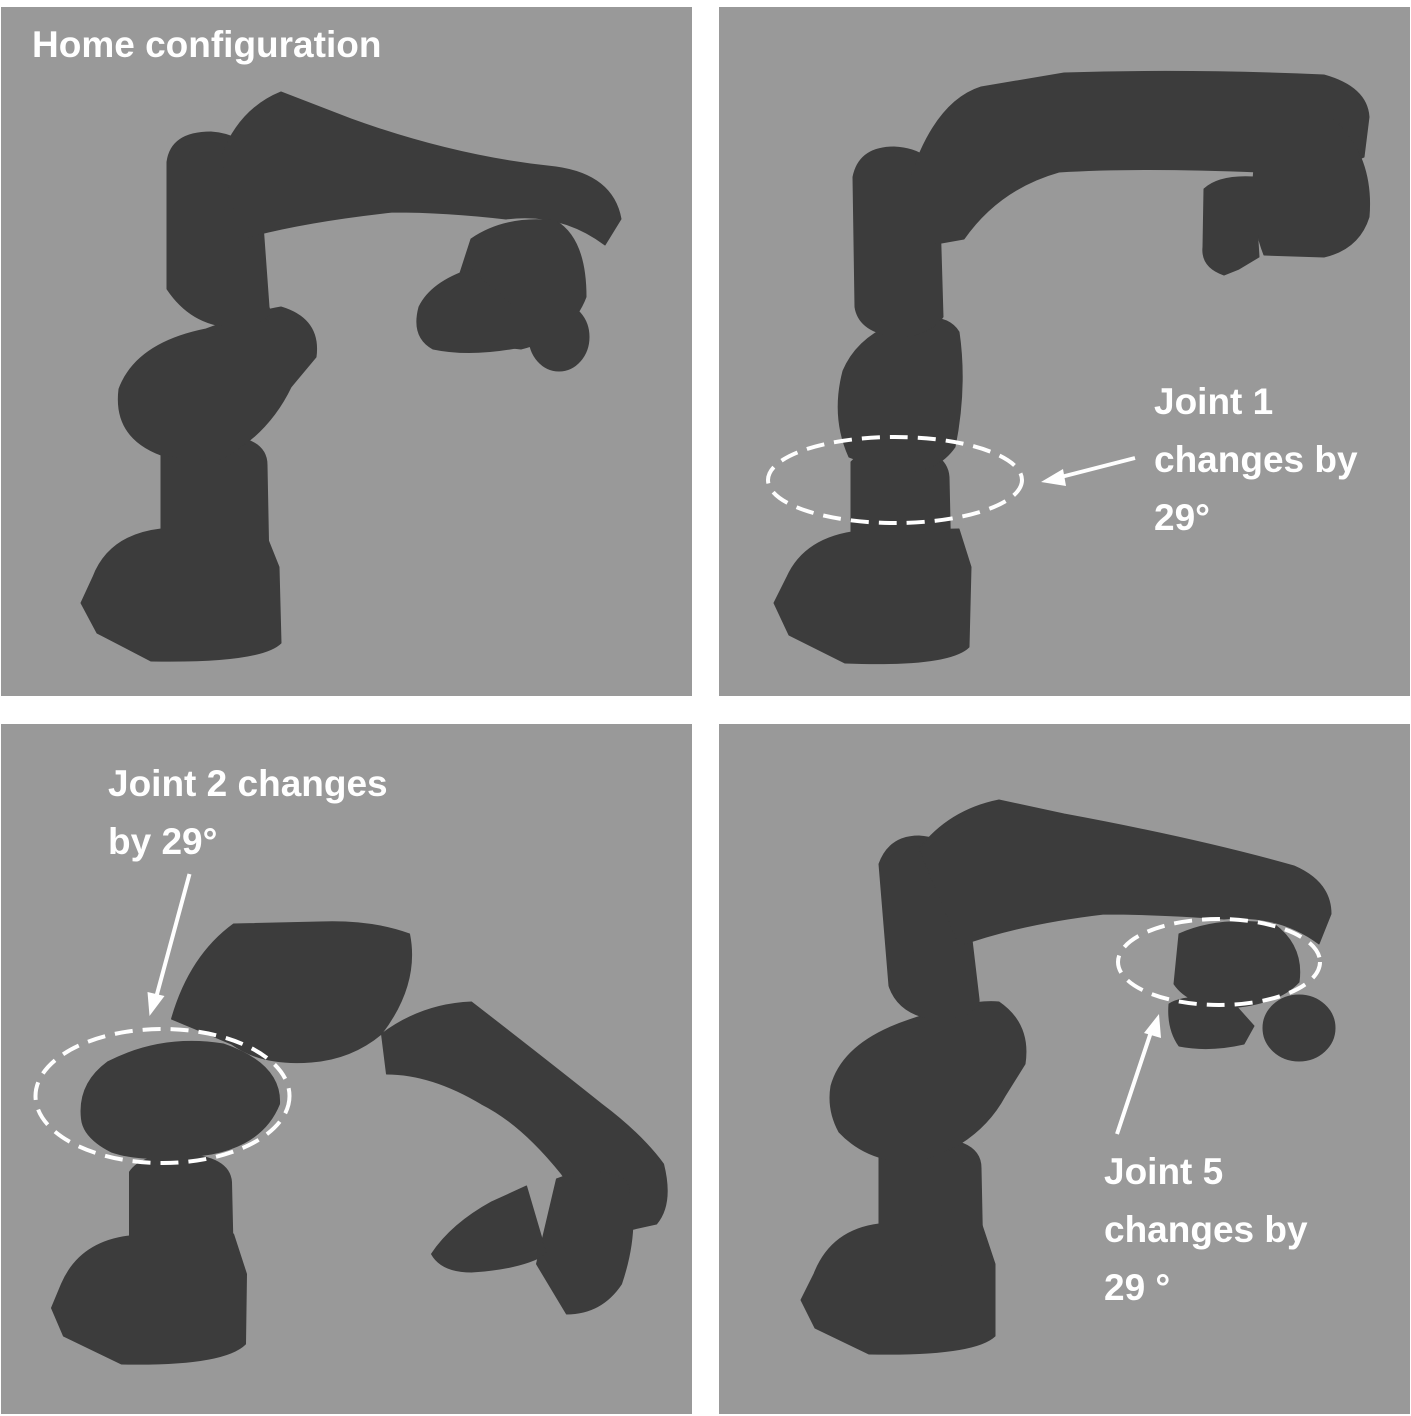  Describe the element at coordinates (1098, 467) in the screenshot. I see `joint-1-arrow-line` at that location.